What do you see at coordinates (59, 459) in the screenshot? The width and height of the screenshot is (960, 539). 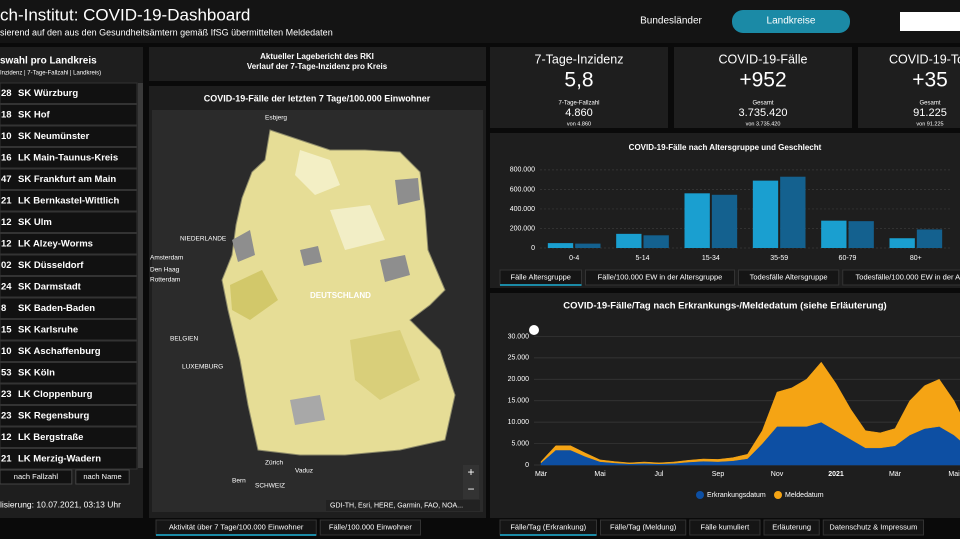 I see `row-name: LK Merzig-Wadern` at bounding box center [59, 459].